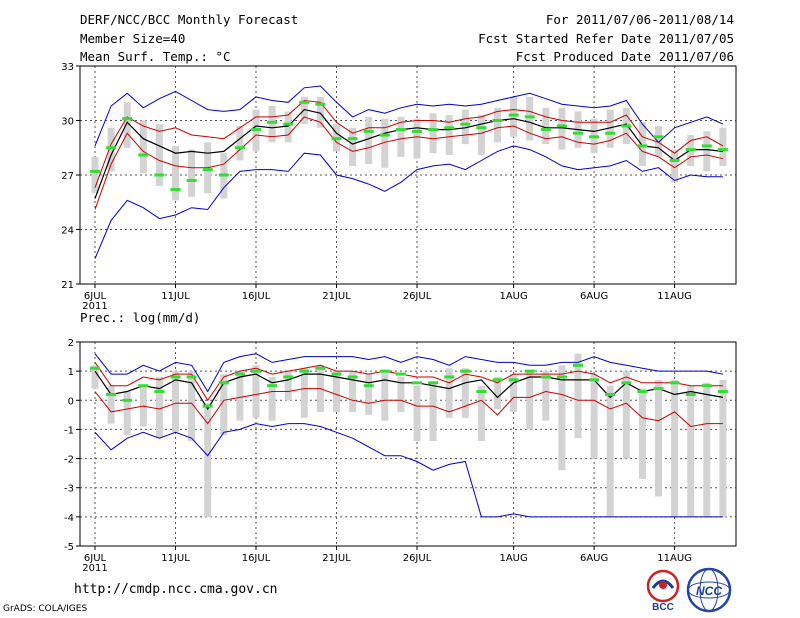 Image resolution: width=800 pixels, height=618 pixels. I want to click on temperature-xtick-label: 11JUL, so click(175, 296).